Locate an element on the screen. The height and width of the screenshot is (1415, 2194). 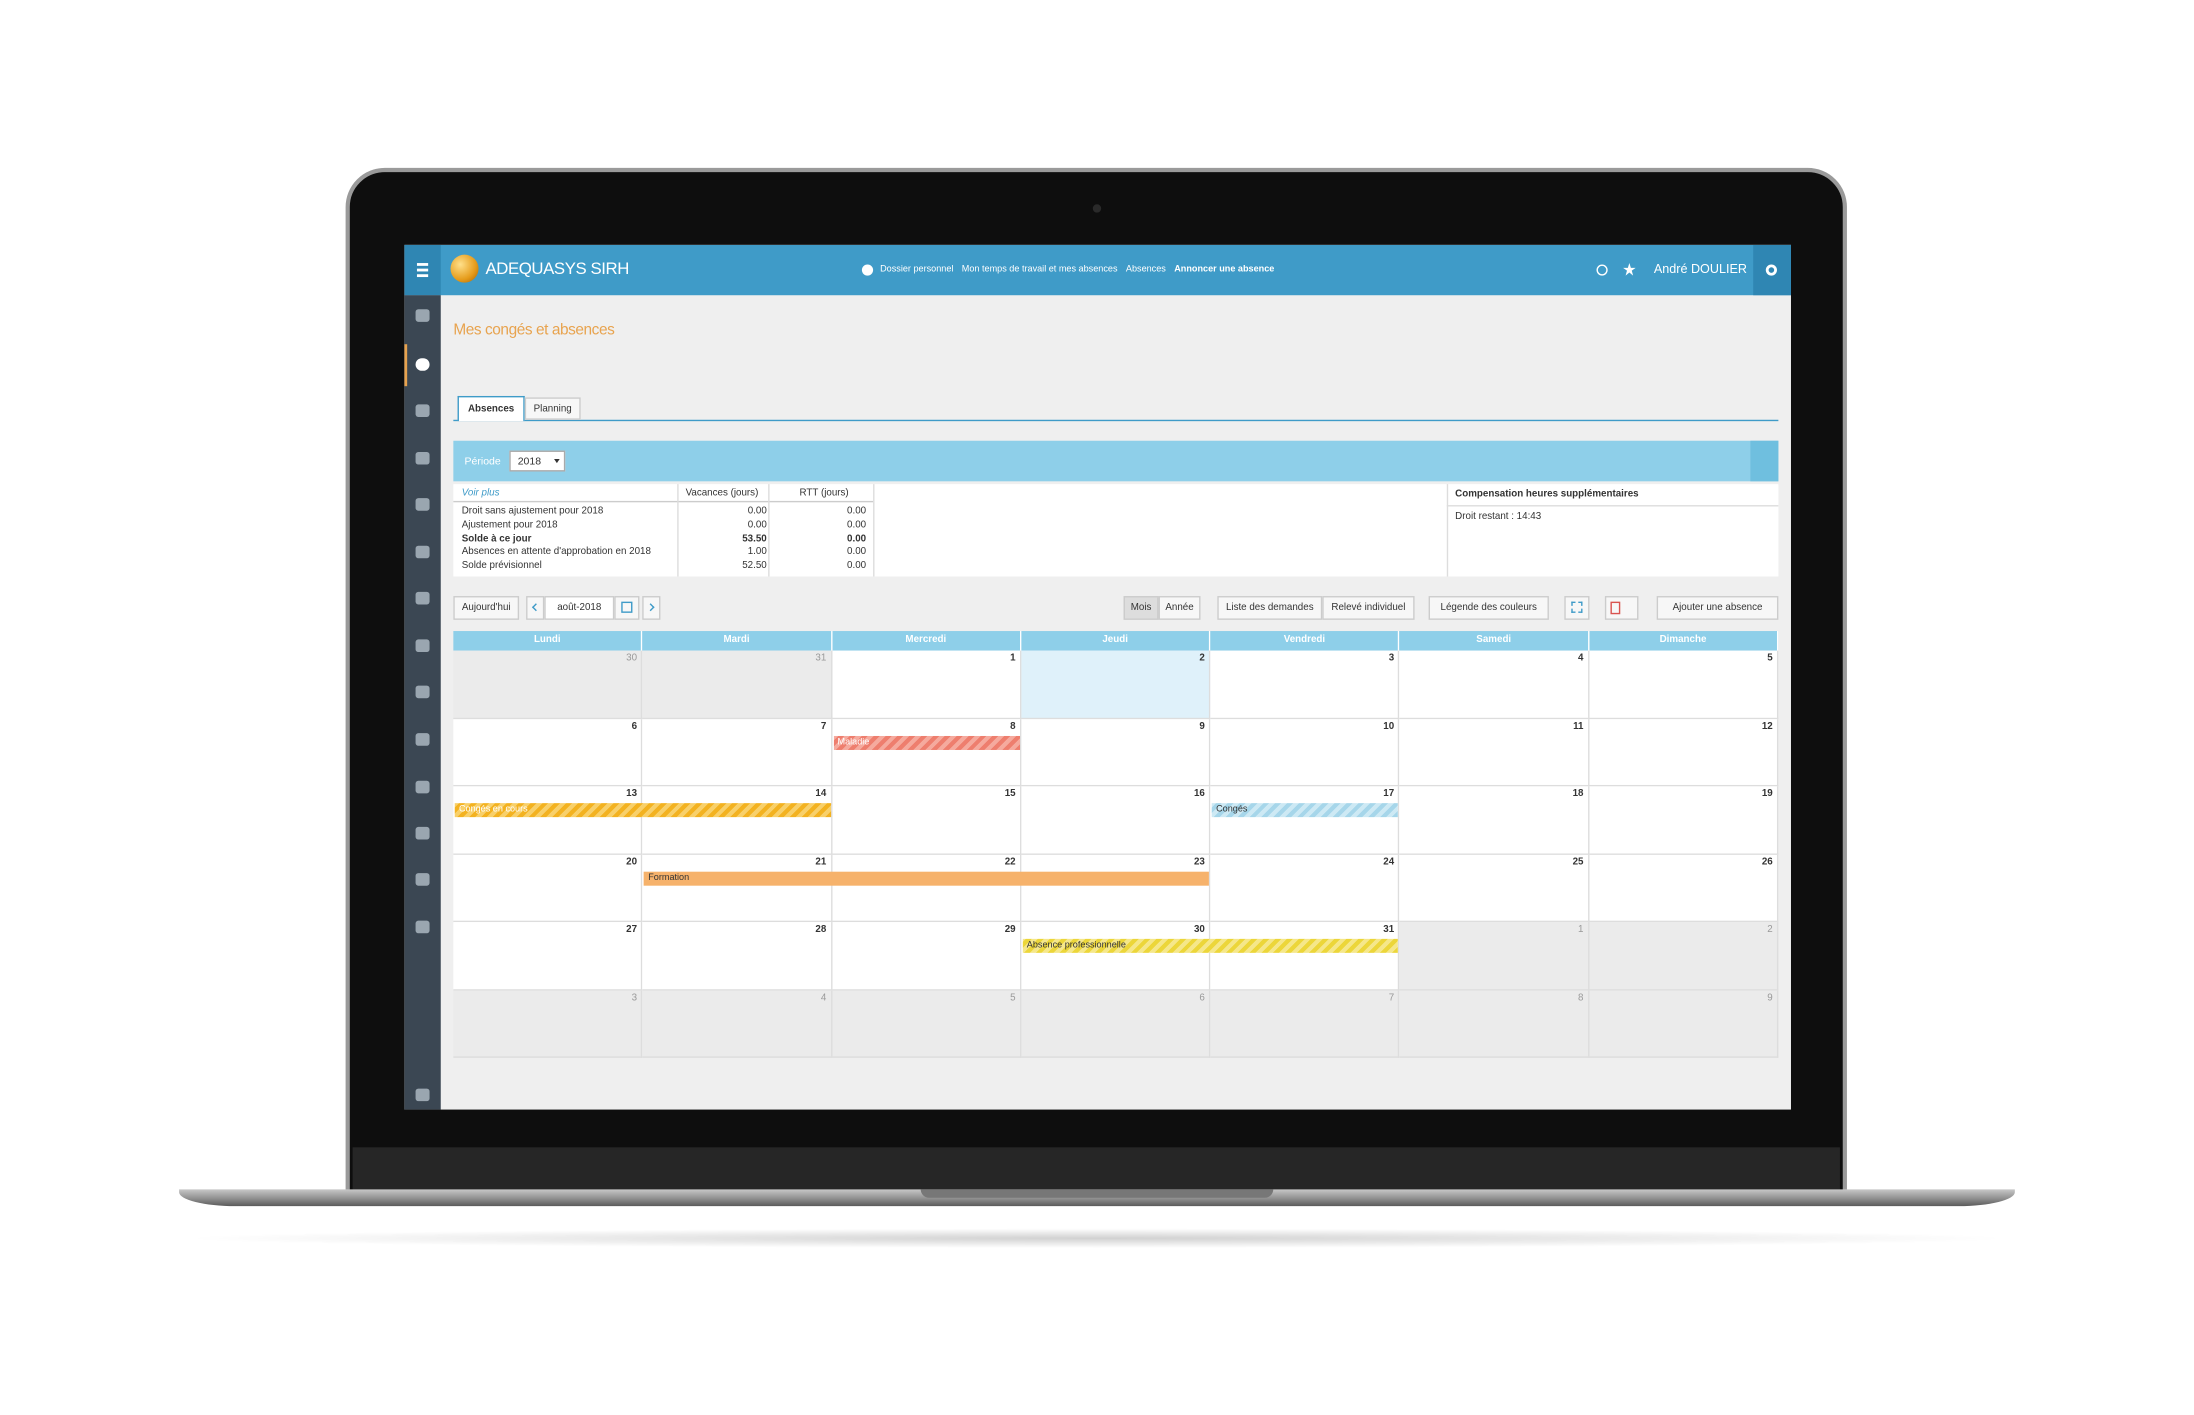
collapse-button is located at coordinates (1764, 461).